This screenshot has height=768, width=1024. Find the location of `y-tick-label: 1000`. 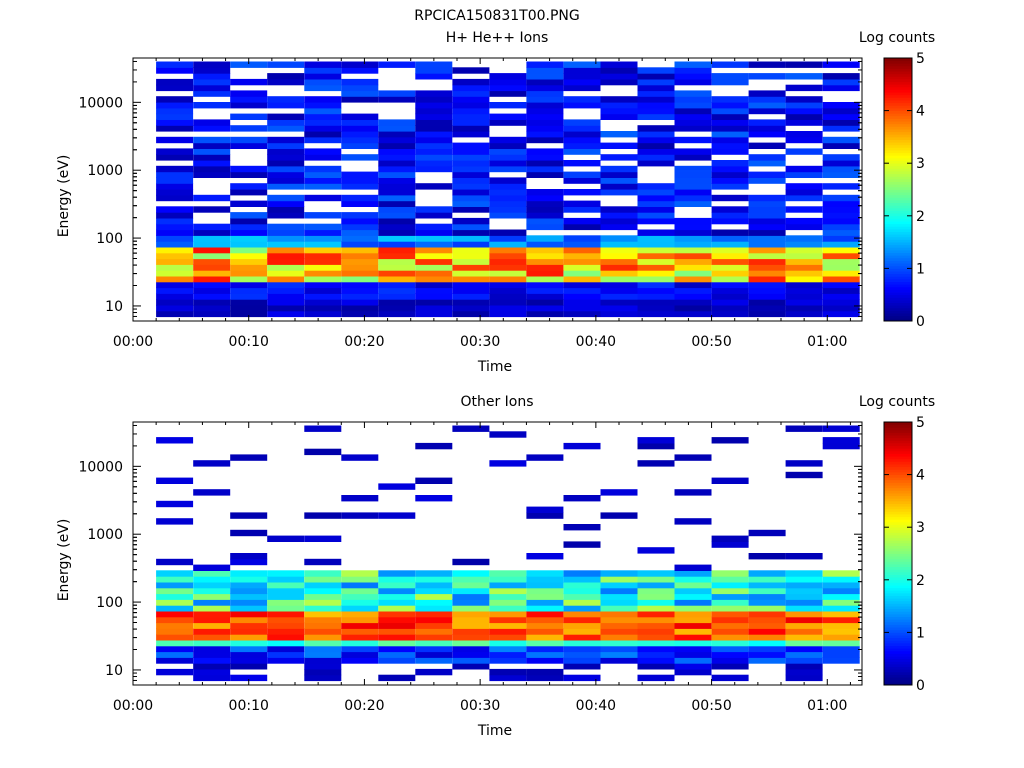

y-tick-label: 1000 is located at coordinates (105, 171).